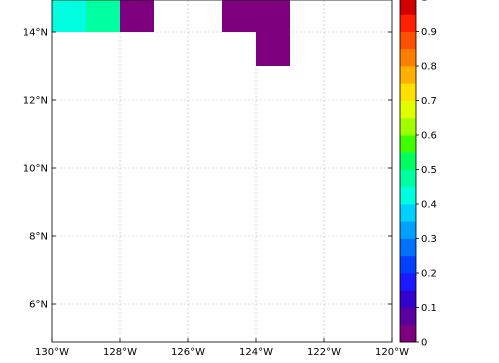 The image size is (499, 363). Describe the element at coordinates (424, 343) in the screenshot. I see `colorbar-tick-label: 0` at that location.